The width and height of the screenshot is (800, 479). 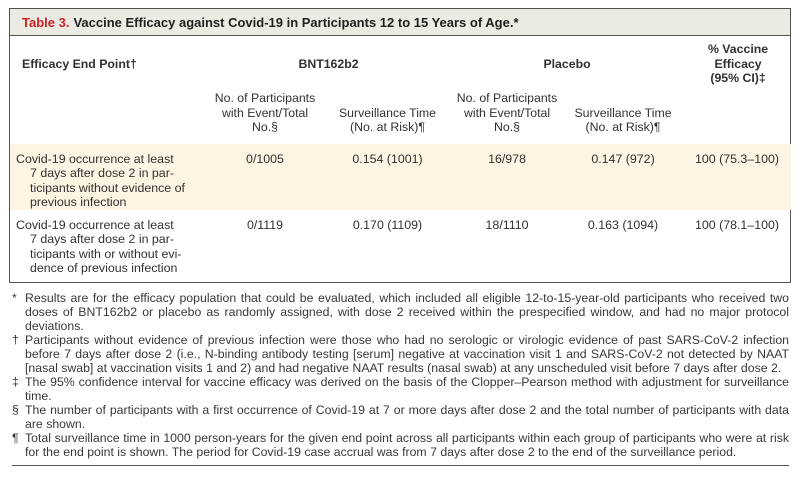 I want to click on subheader-placebo-surveillance: Surveillance Time (No. at Risk)¶, so click(x=623, y=120).